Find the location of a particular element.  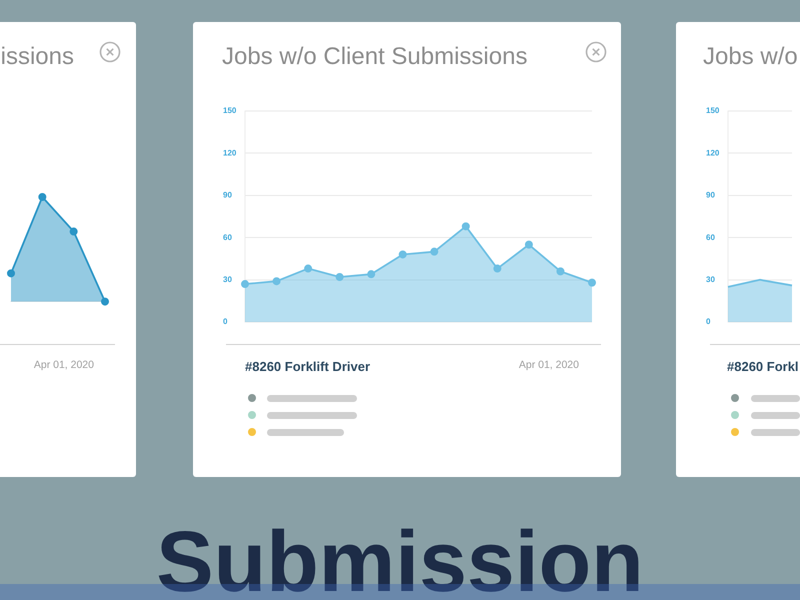

text: Submission is located at coordinates (400, 557).